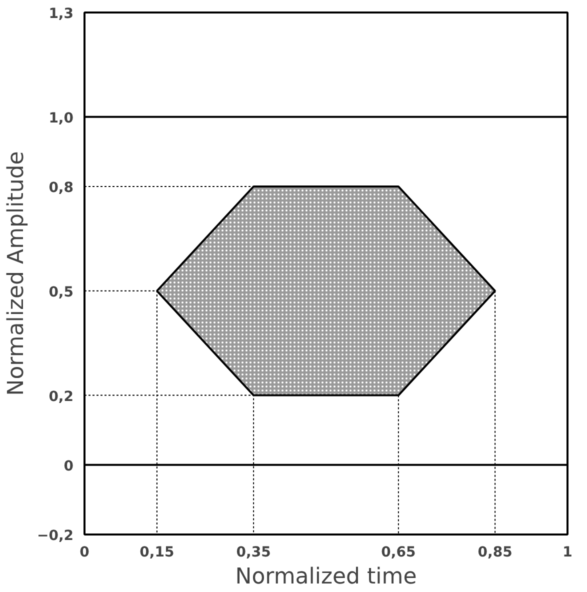 The image size is (587, 592). Describe the element at coordinates (495, 552) in the screenshot. I see `x-tick-label: 0,85` at that location.